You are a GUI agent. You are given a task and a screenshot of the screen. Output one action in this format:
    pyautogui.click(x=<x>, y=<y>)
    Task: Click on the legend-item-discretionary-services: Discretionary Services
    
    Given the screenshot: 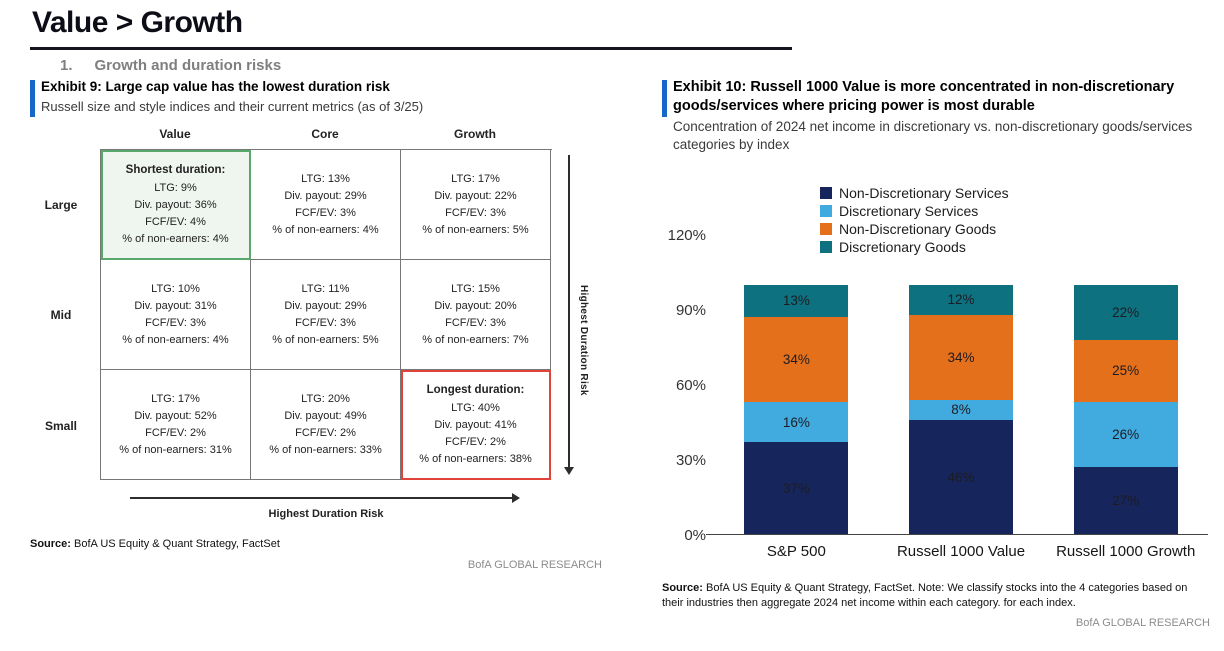 What is the action you would take?
    pyautogui.click(x=914, y=211)
    